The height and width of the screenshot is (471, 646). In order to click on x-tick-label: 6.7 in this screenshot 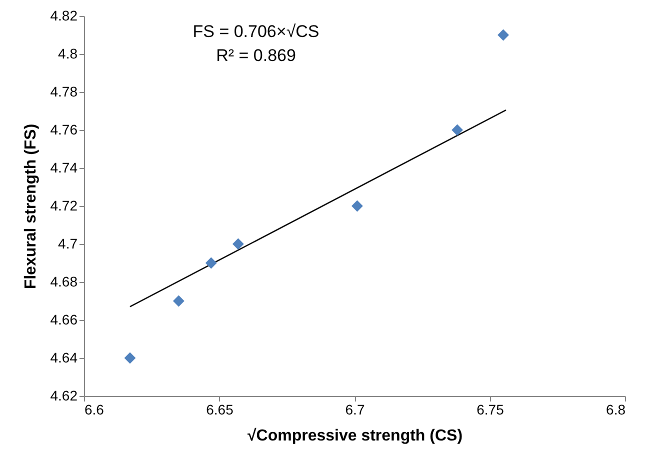, I will do `click(355, 410)`.